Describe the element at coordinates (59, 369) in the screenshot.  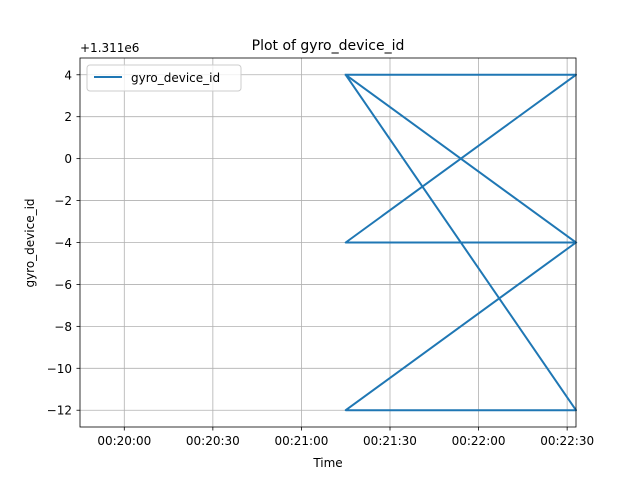
I see `y-tick-label: −10` at that location.